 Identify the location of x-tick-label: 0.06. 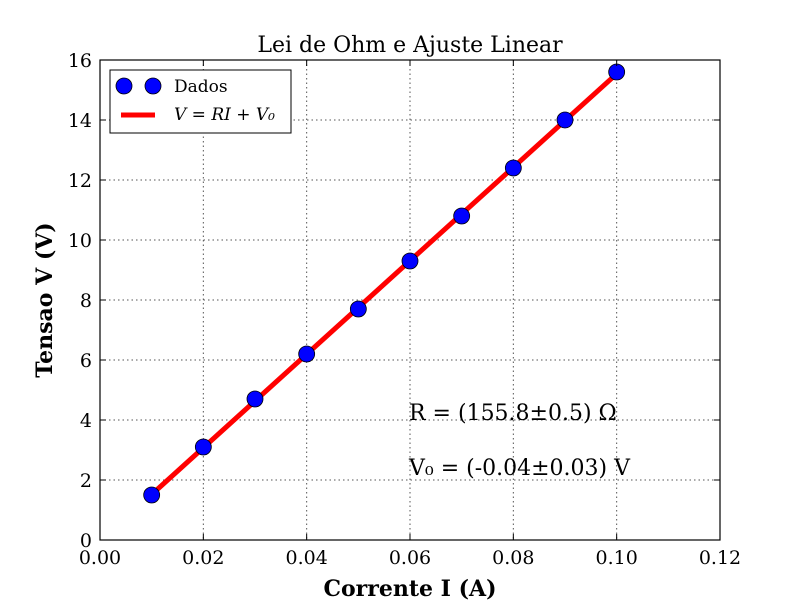
(410, 558).